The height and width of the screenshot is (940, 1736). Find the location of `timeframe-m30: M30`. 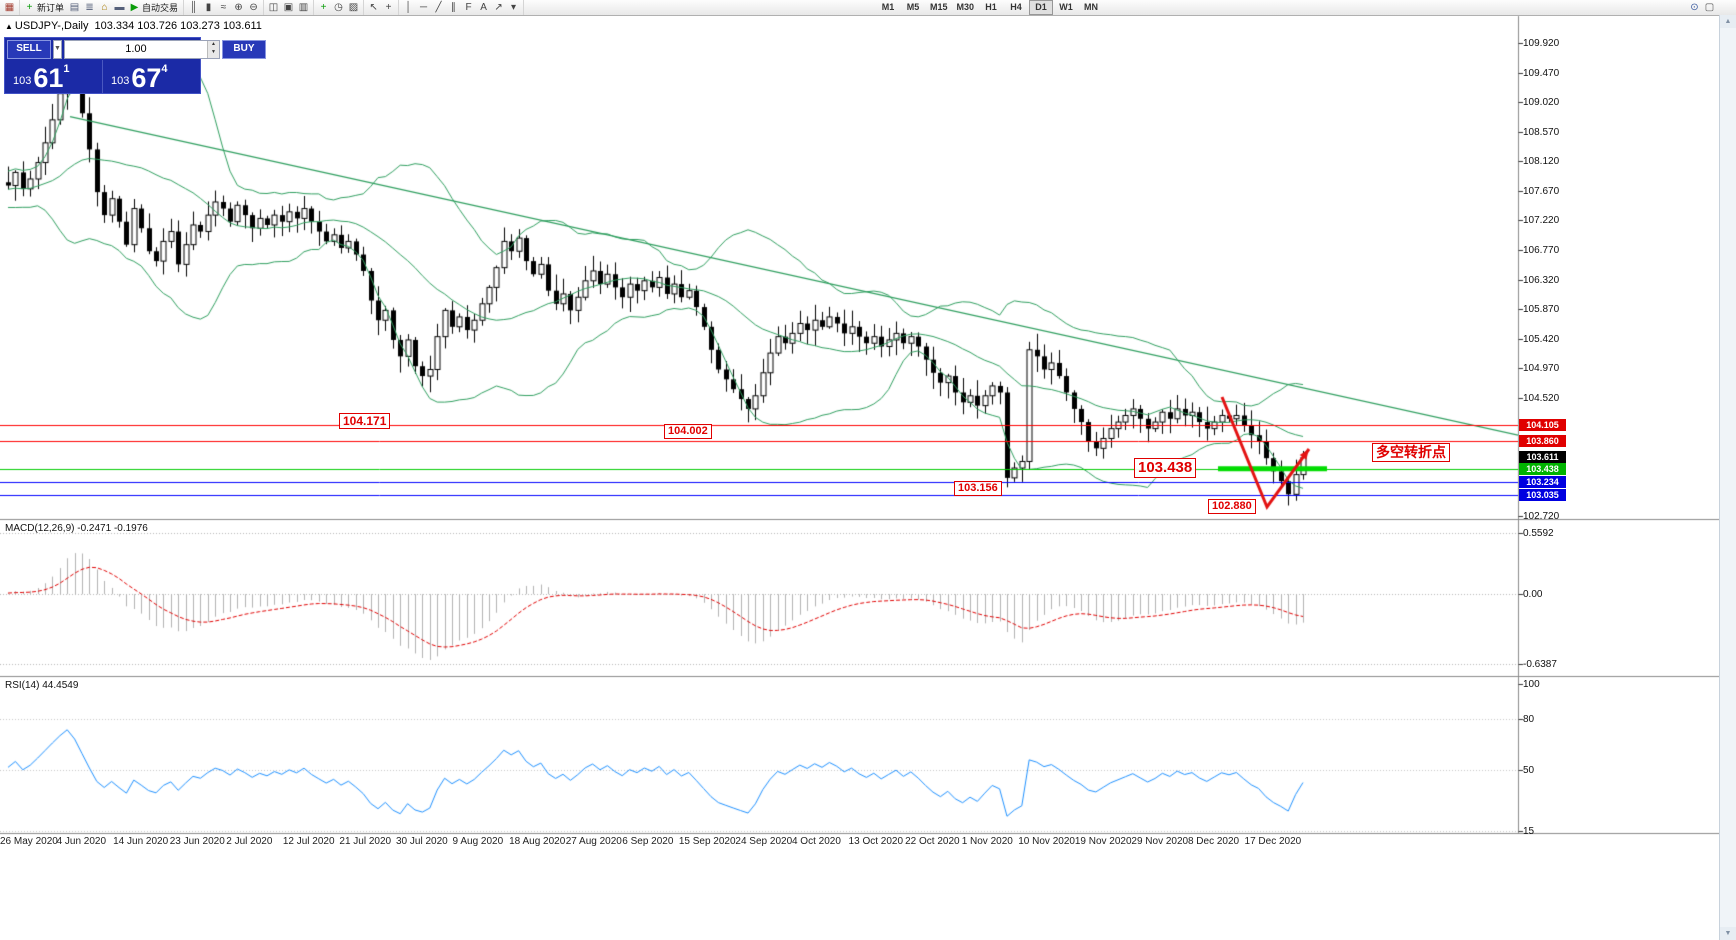

timeframe-m30: M30 is located at coordinates (965, 7).